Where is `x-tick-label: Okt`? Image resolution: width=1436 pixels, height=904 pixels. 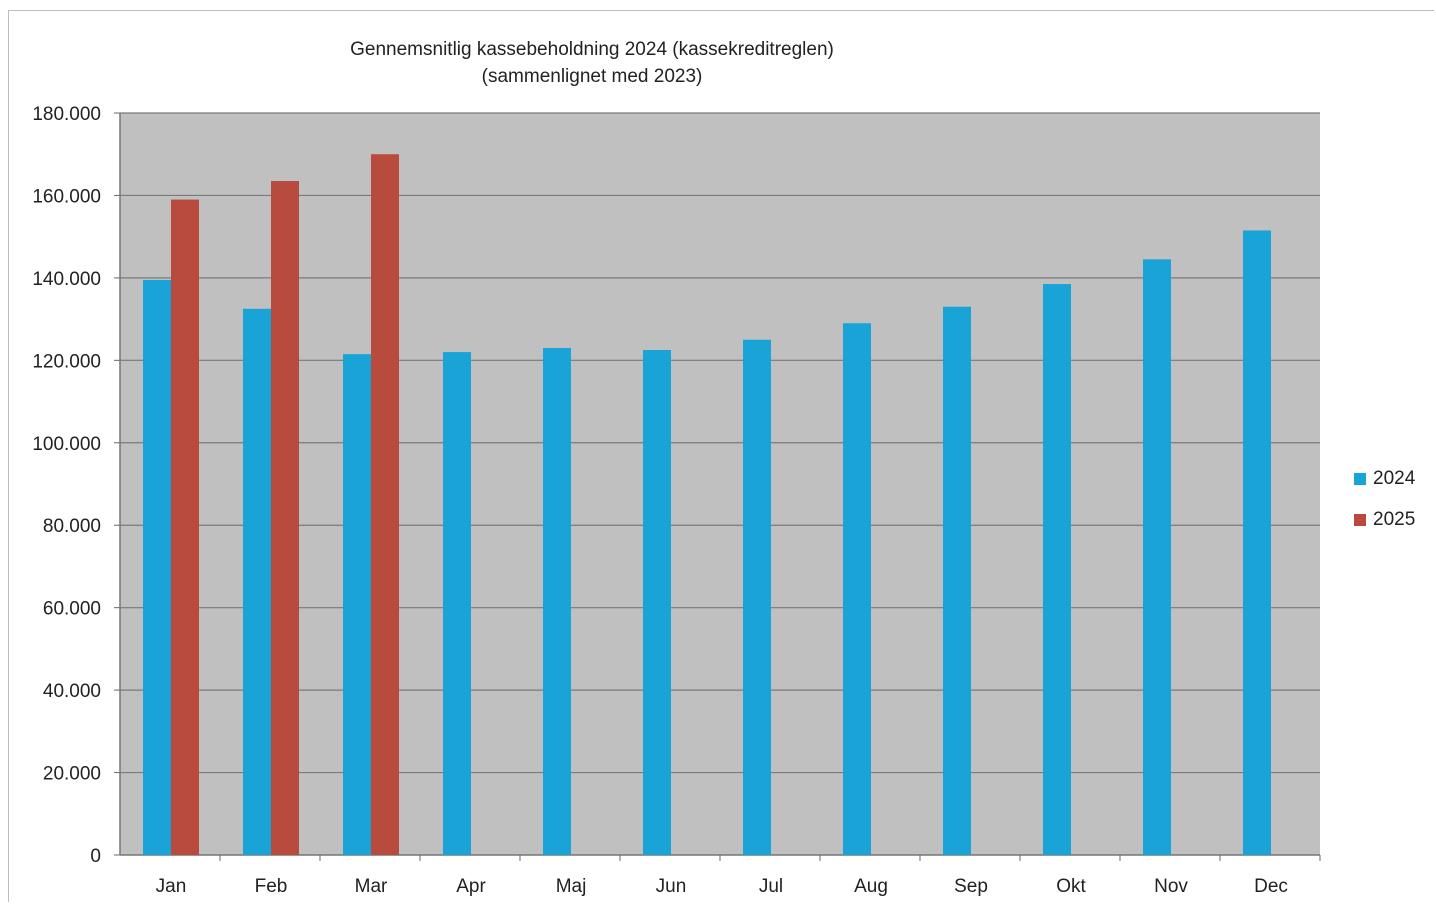 x-tick-label: Okt is located at coordinates (1071, 886).